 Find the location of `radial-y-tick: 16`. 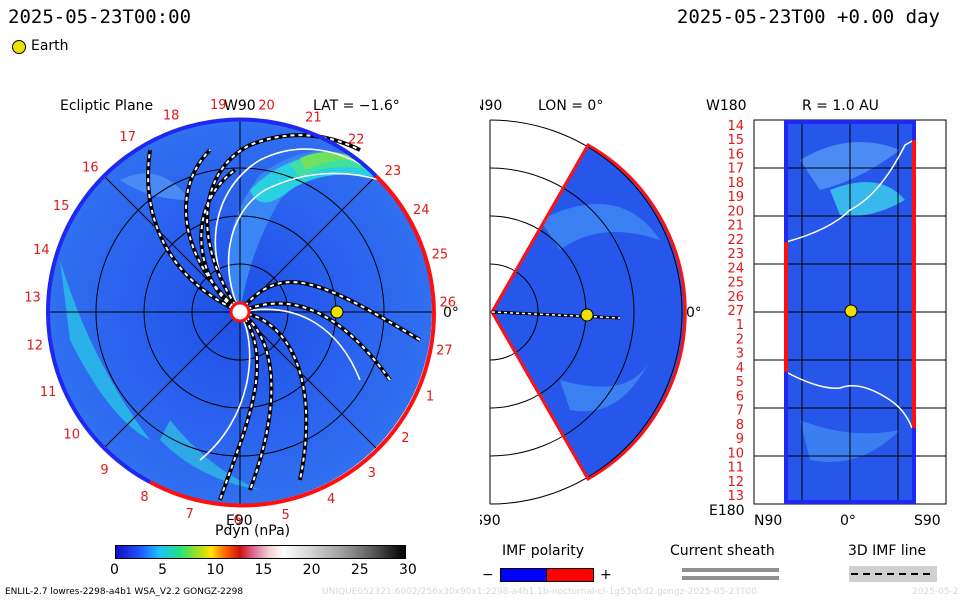

radial-y-tick: 16 is located at coordinates (735, 155).